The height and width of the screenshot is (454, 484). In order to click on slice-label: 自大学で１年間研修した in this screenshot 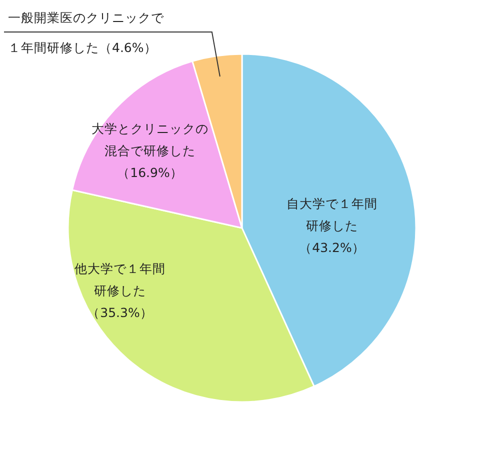, I will do `click(332, 214)`.